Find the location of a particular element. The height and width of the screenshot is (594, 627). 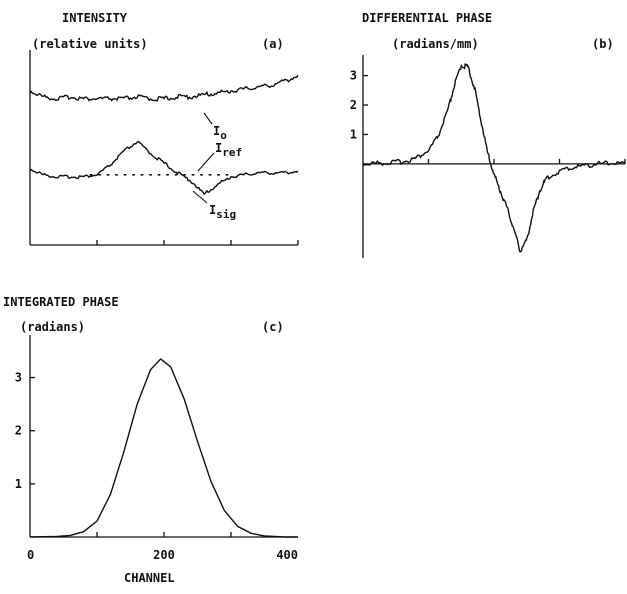

panel-a-title: INTENSITY is located at coordinates (95, 18).